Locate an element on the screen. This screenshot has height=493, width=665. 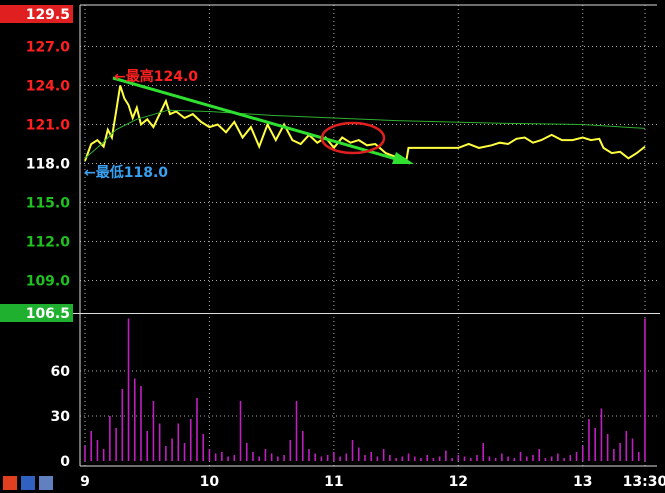
x-tick-label: 13:30 is located at coordinates (644, 482).